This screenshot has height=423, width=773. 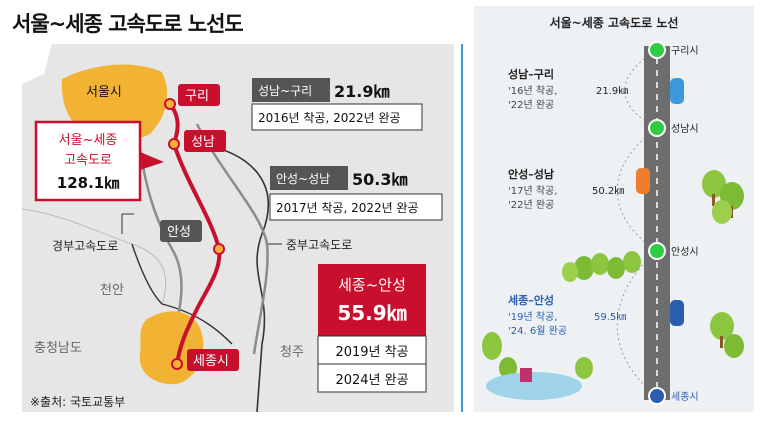 What do you see at coordinates (361, 91) in the screenshot?
I see `segment1-length: 21.9㎞` at bounding box center [361, 91].